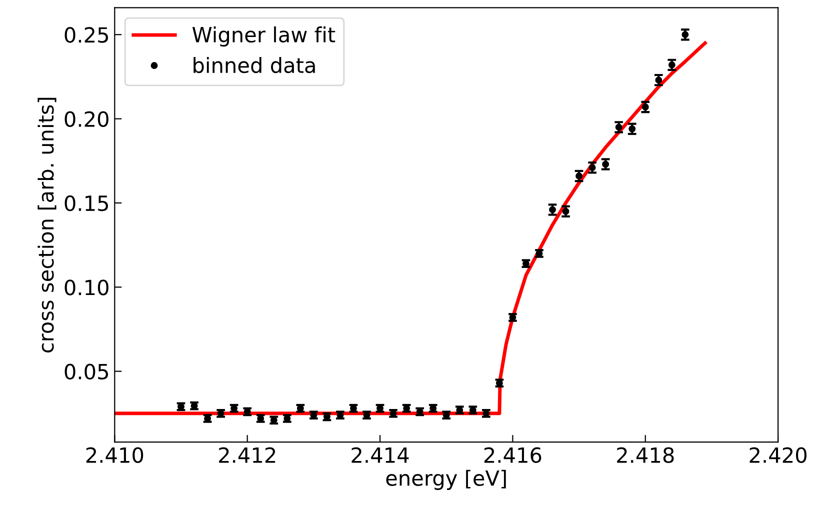  I want to click on y-tick-label: 0.20, so click(86, 119).